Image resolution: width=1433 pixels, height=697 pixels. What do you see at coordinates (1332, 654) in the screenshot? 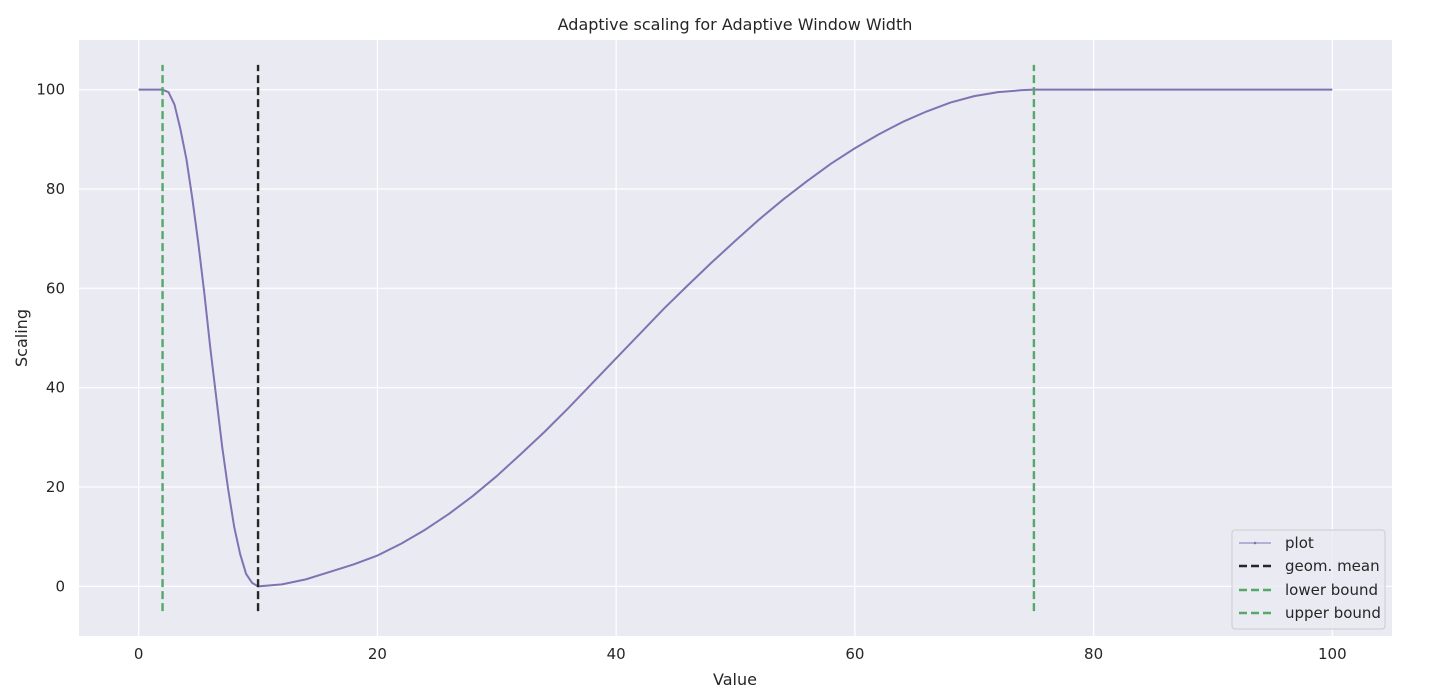
I see `x-tick-label: 100` at bounding box center [1332, 654].